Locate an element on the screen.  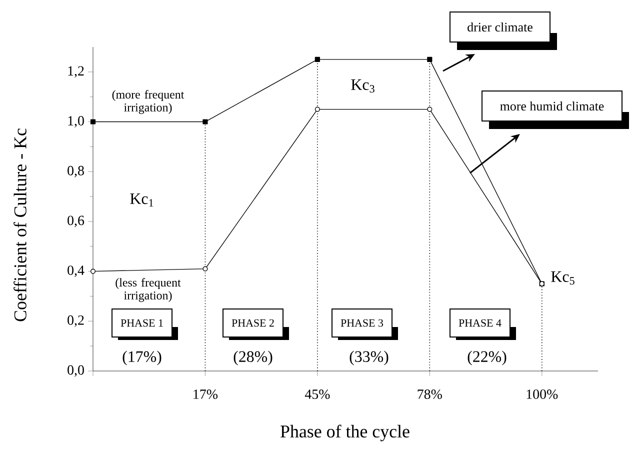
annotation: (28%) is located at coordinates (253, 358).